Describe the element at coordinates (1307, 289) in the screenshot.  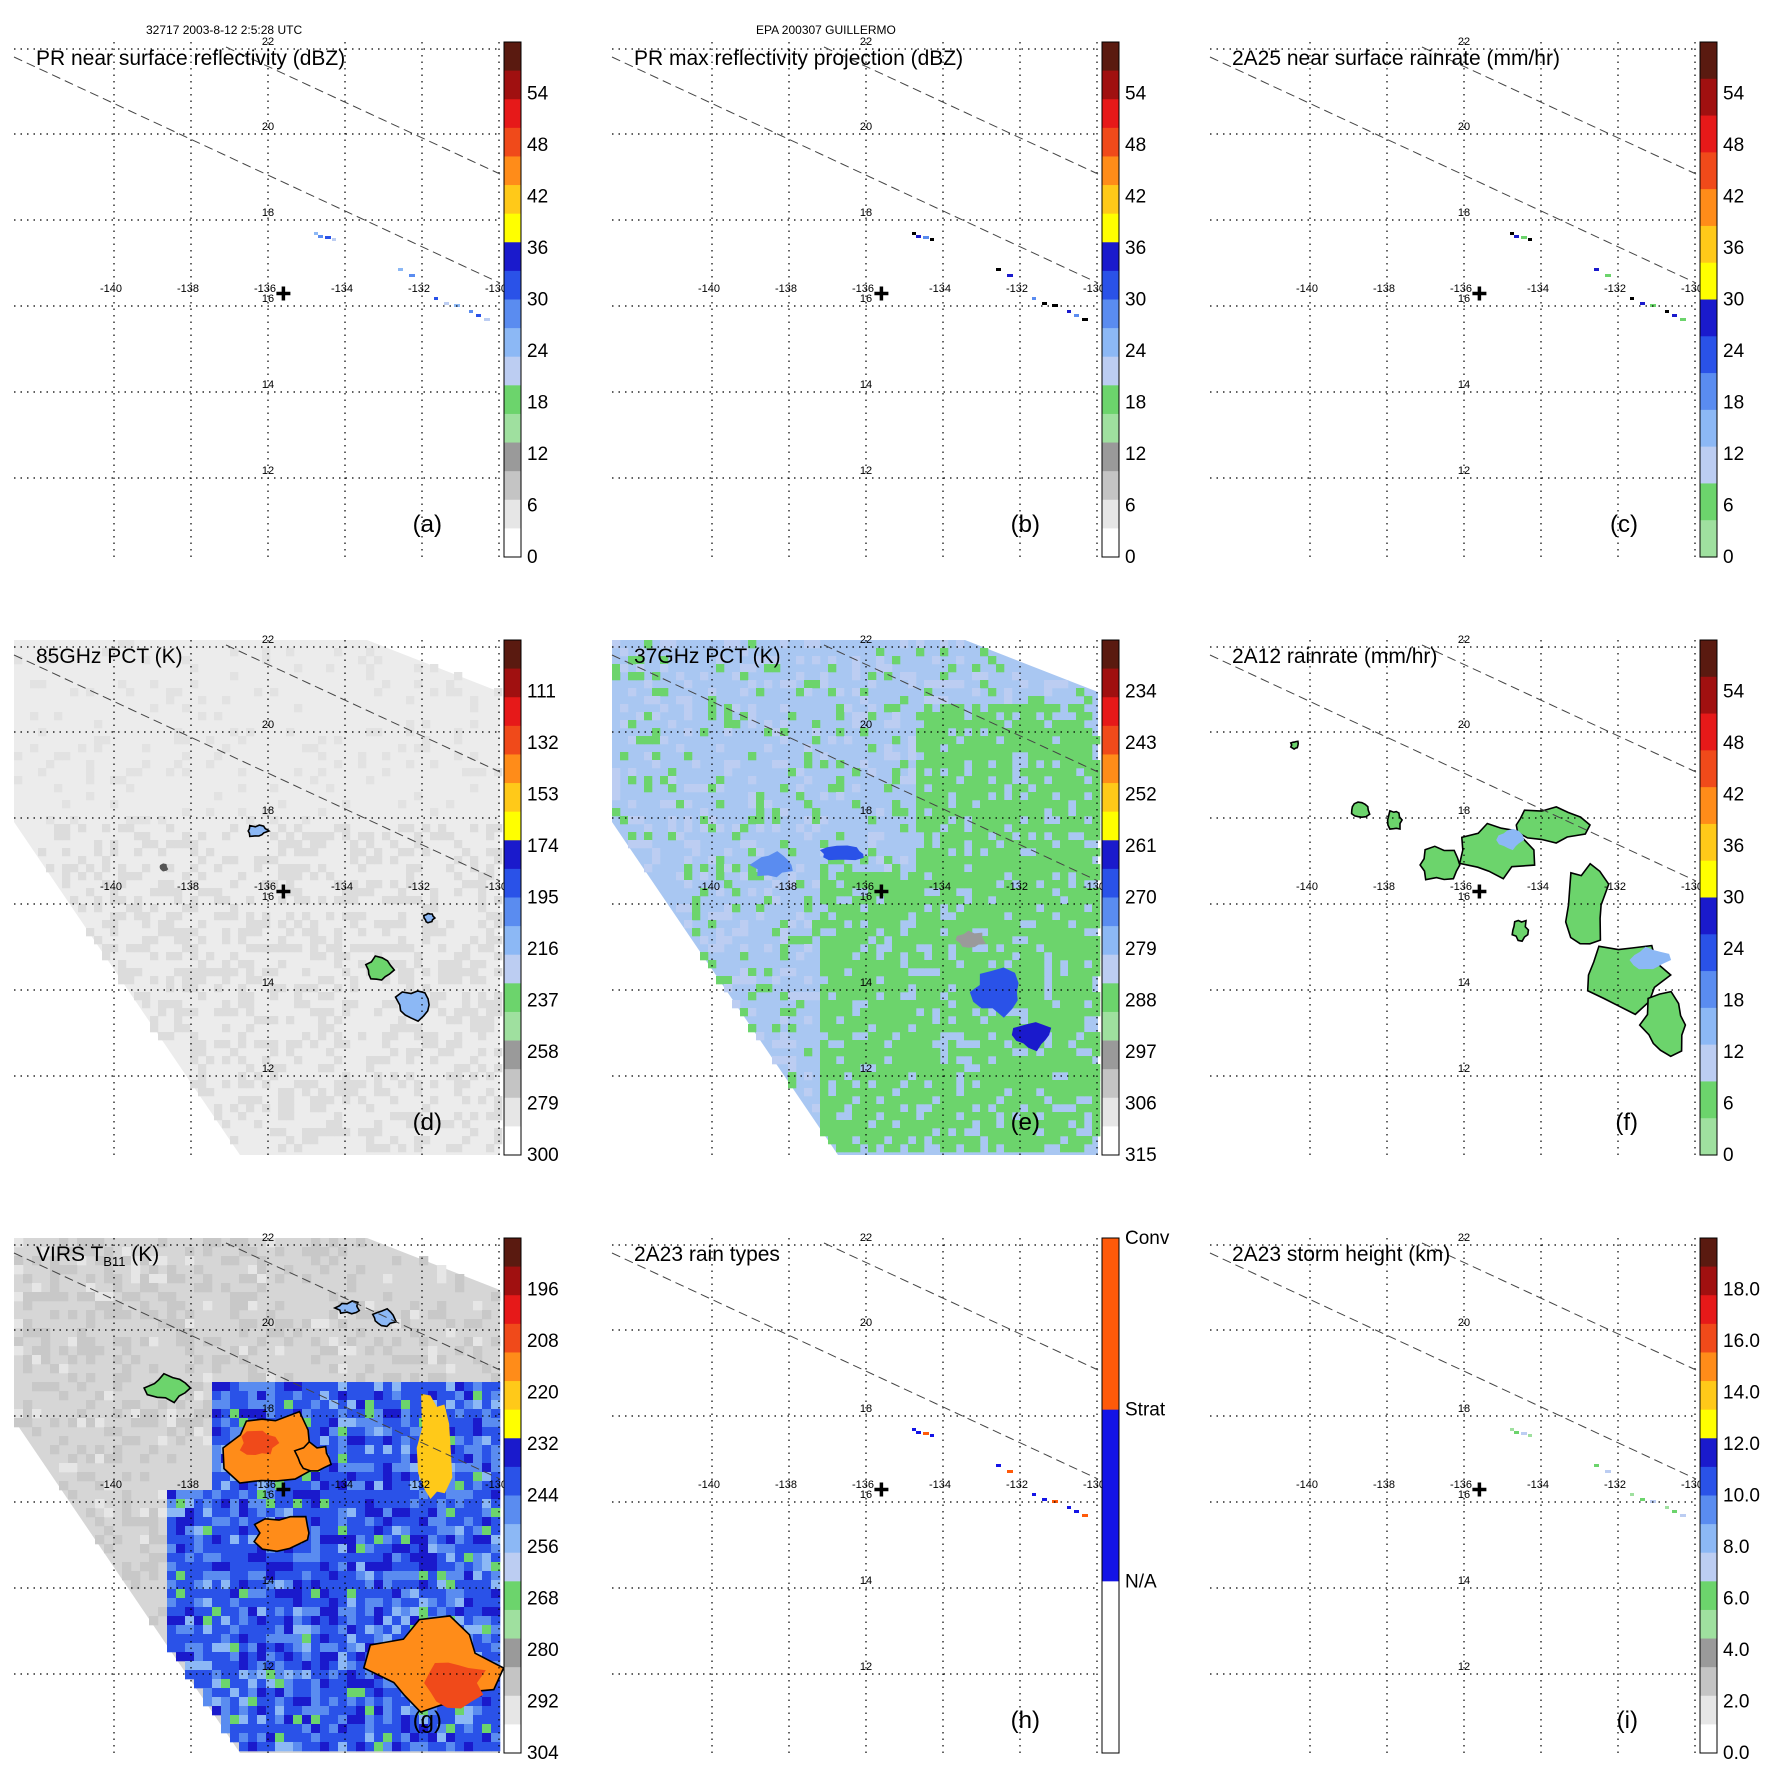
I see `lon-tick-label: -140` at that location.